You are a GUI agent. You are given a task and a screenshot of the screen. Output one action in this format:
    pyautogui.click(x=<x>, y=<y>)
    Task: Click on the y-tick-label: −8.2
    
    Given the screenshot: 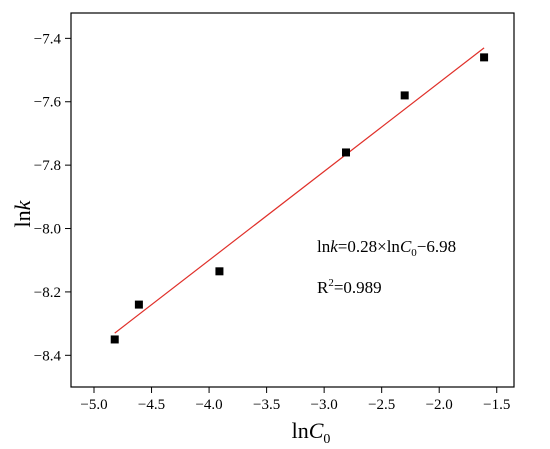 What is the action you would take?
    pyautogui.click(x=47, y=293)
    